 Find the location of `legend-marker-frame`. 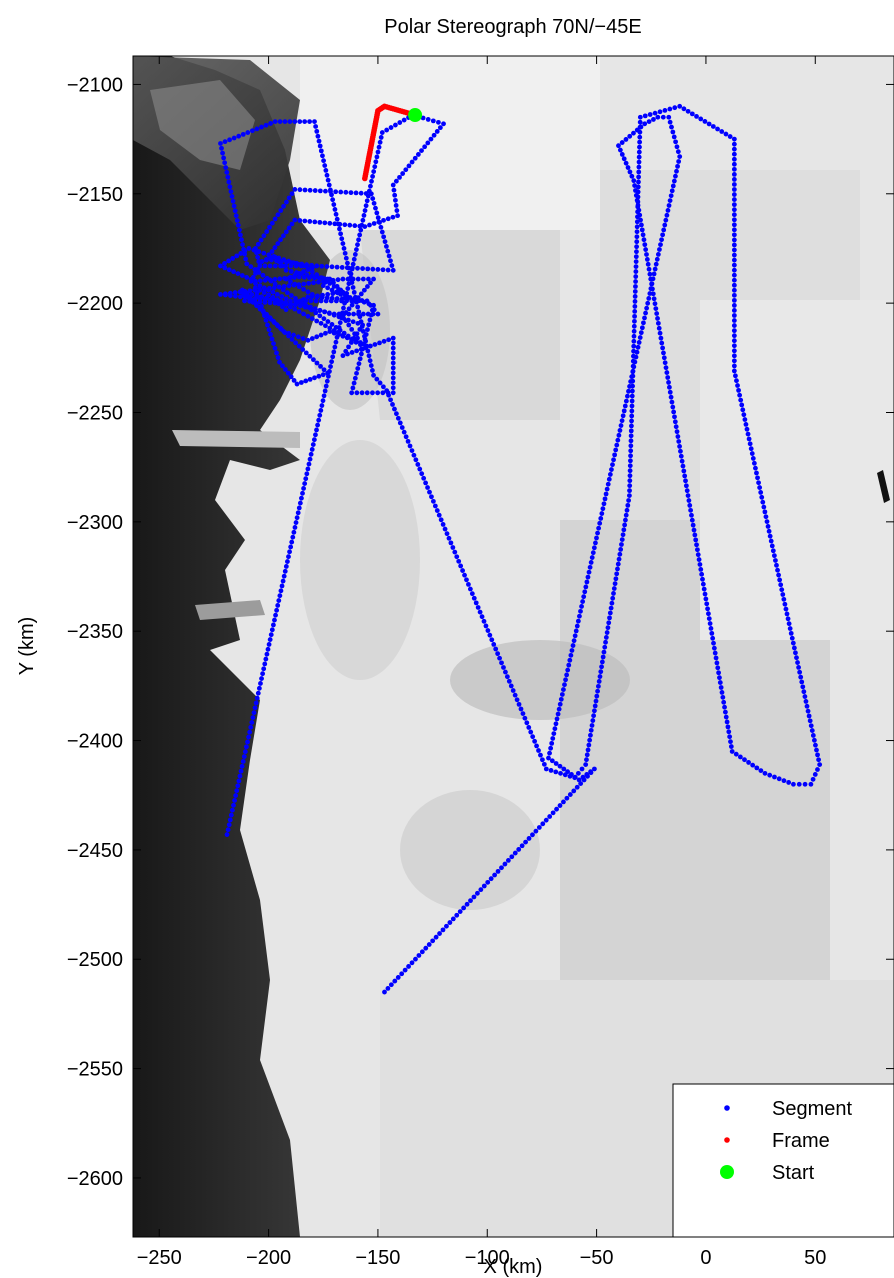

legend-marker-frame is located at coordinates (727, 1140).